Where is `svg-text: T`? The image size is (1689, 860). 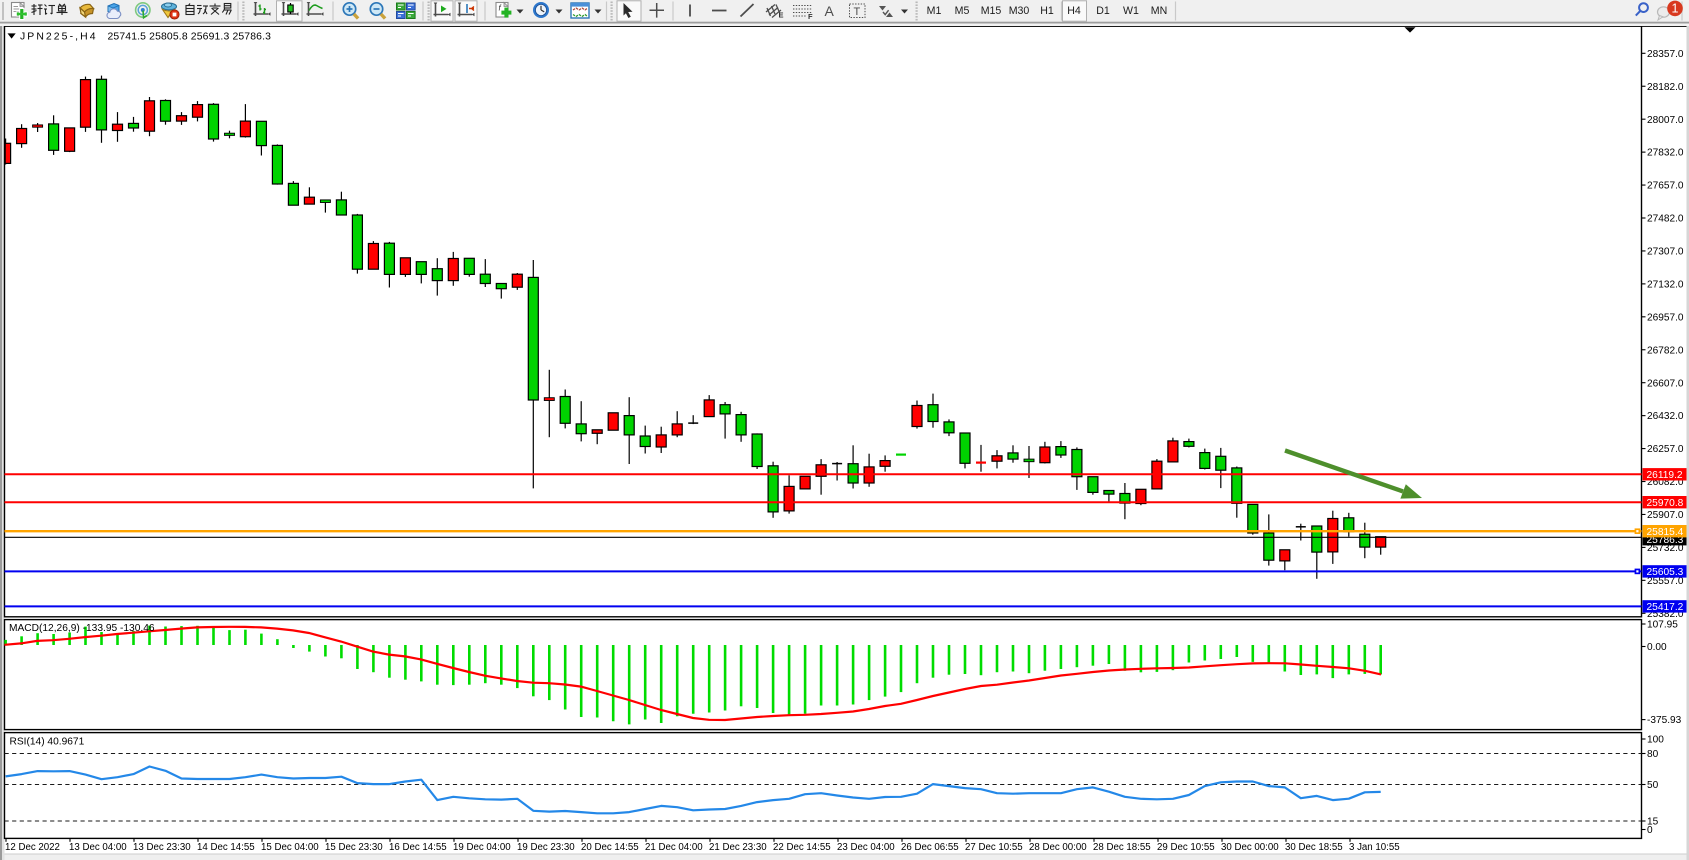
svg-text: T is located at coordinates (857, 12).